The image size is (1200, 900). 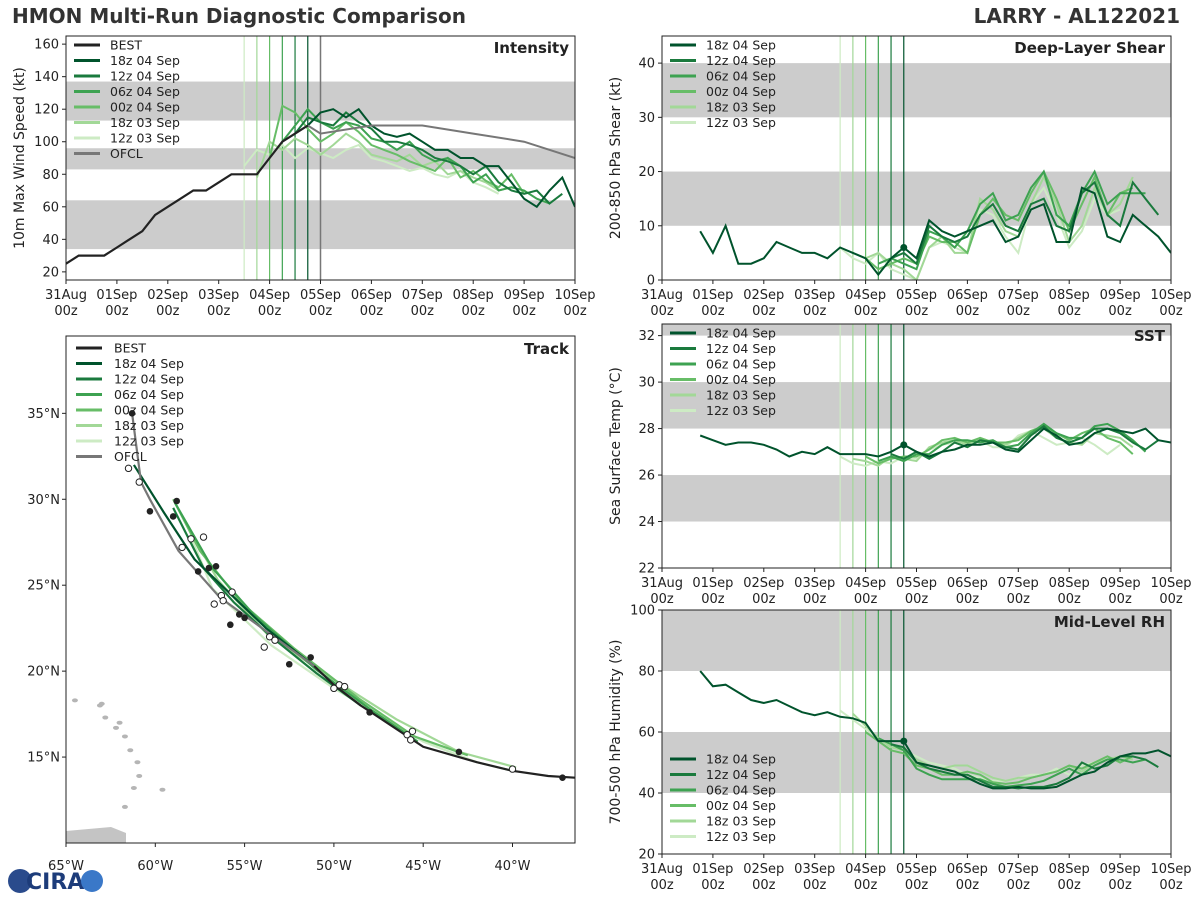 I want to click on history-line, so click(x=801, y=706).